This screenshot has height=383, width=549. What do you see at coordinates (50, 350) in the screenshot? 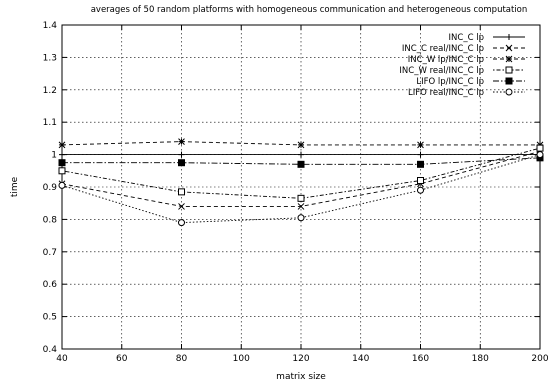
I see `y-tick-label: 0.4` at bounding box center [50, 350].